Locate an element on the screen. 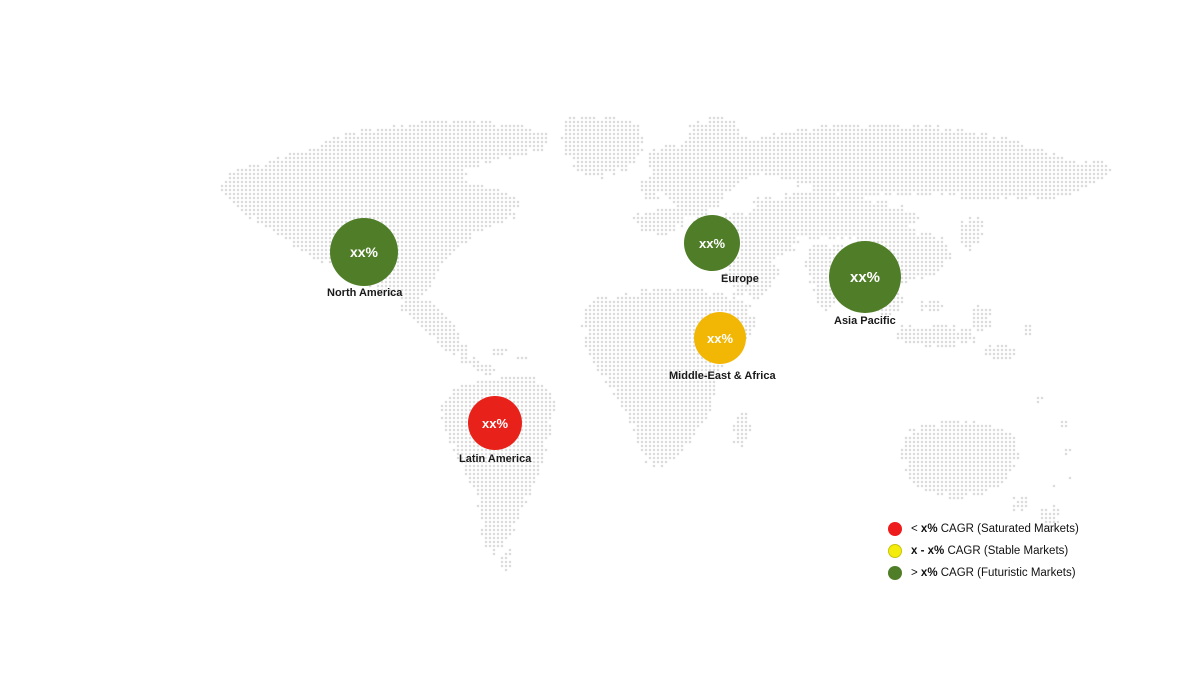 This screenshot has height=675, width=1200. region-label: Latin America is located at coordinates (495, 459).